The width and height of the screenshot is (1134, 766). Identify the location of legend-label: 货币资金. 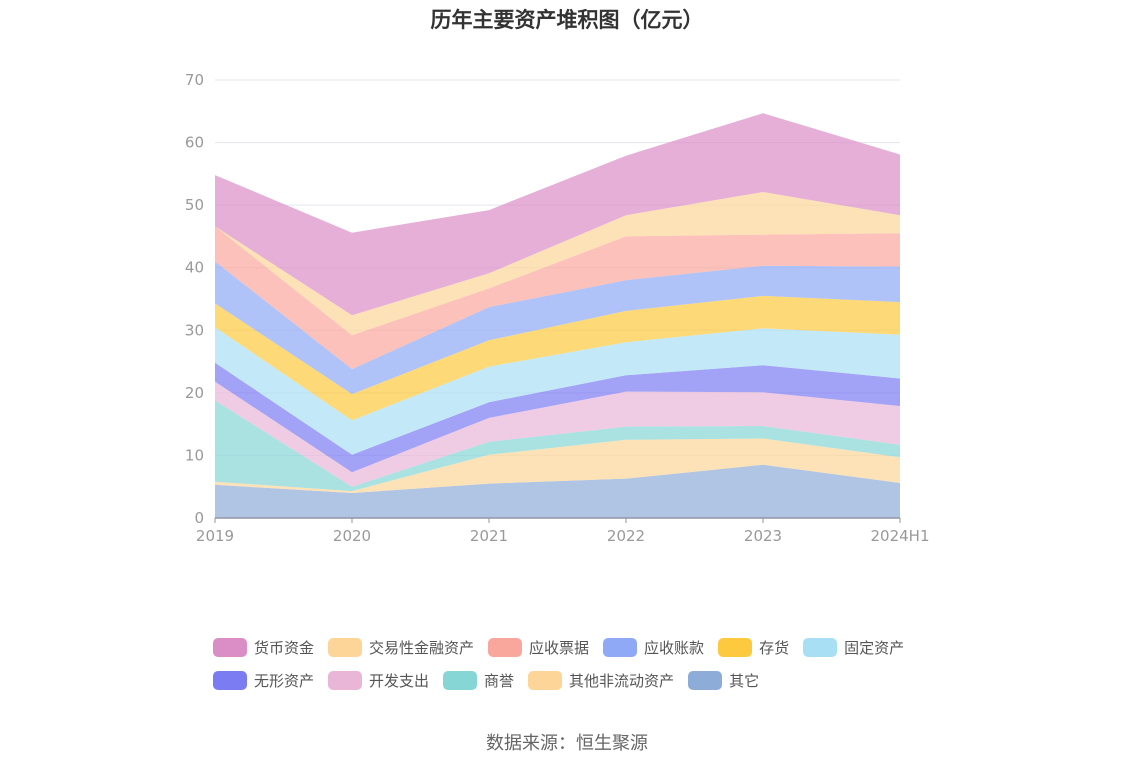
(284, 648).